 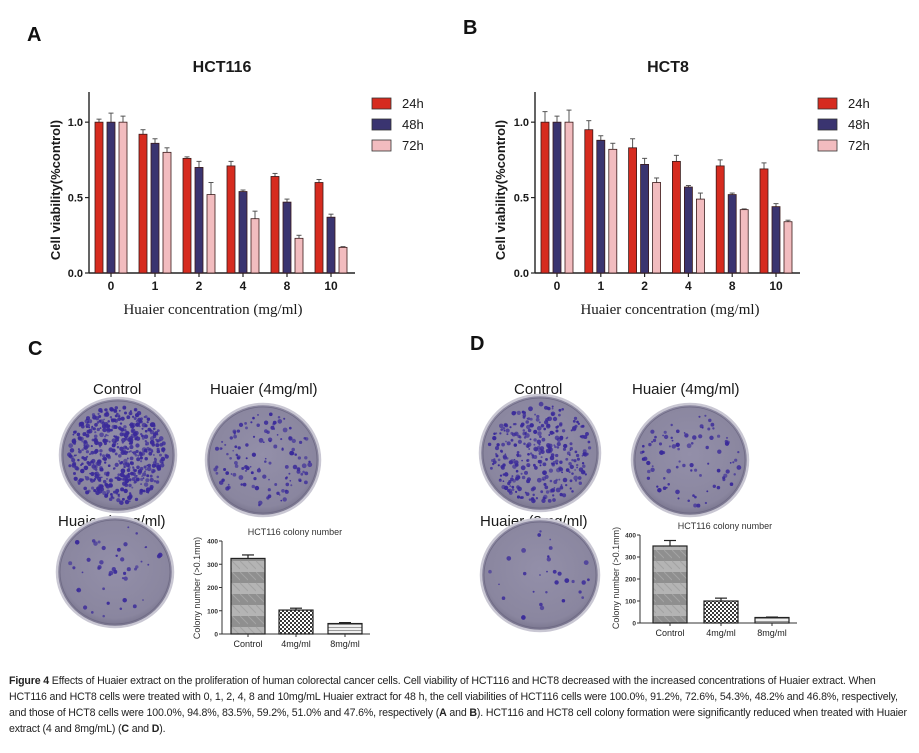 I want to click on x-tick-label: 1, so click(x=155, y=286).